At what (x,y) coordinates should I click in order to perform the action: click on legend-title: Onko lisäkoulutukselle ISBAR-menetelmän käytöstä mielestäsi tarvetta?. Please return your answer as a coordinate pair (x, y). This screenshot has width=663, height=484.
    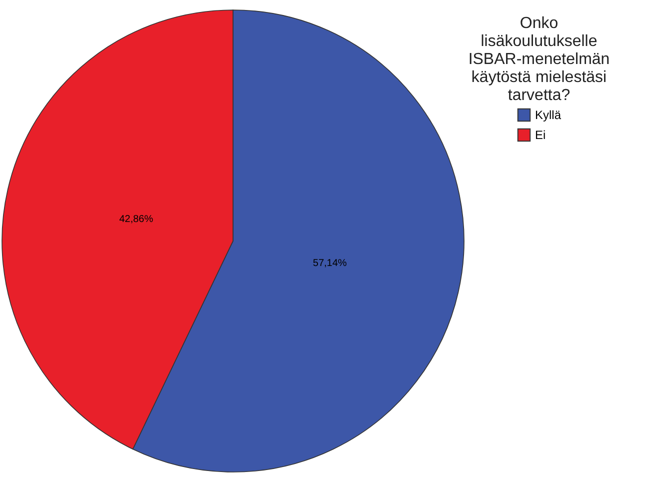
    Looking at the image, I should click on (539, 59).